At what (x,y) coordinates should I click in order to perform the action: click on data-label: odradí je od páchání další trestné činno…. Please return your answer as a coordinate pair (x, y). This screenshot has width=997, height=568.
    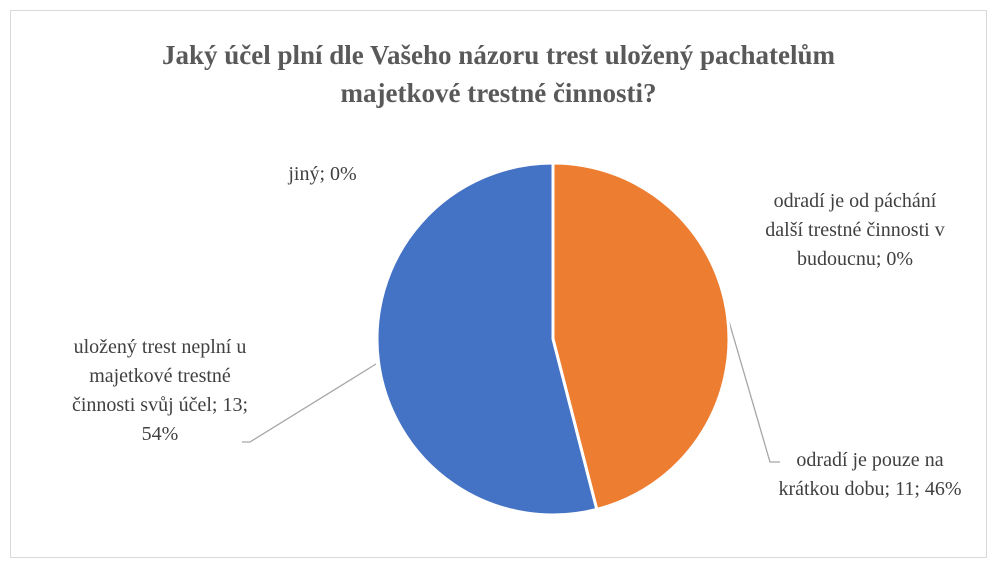
    Looking at the image, I should click on (855, 230).